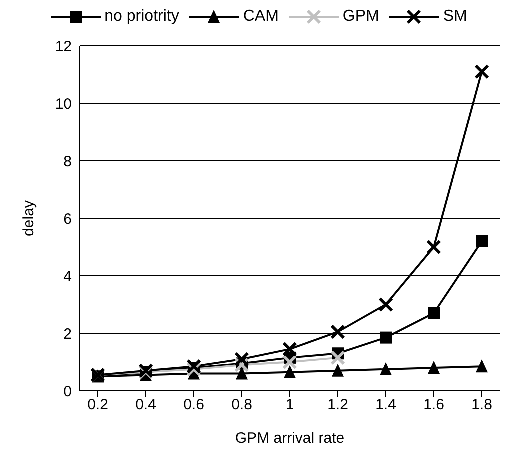  What do you see at coordinates (242, 405) in the screenshot?
I see `x-tick-label: 0.8` at bounding box center [242, 405].